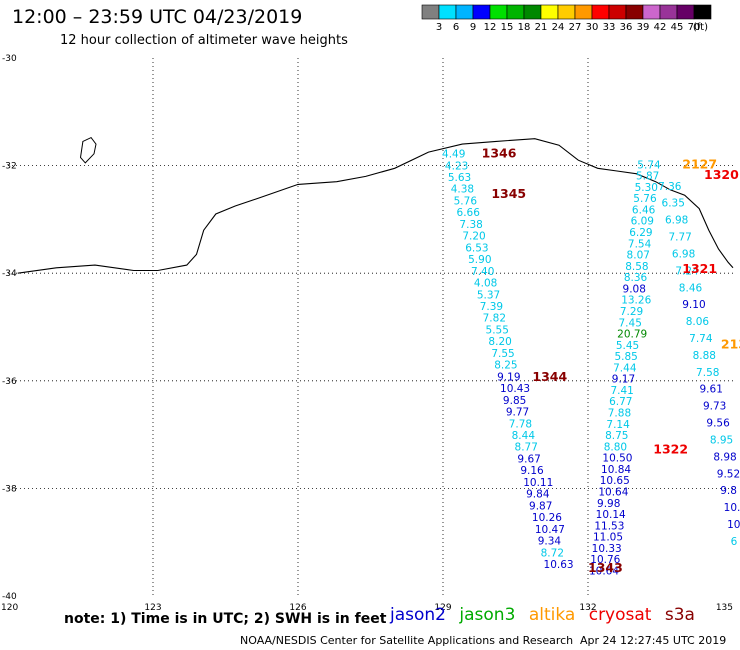  I want to click on wave-height-value: 11.05, so click(608, 538).